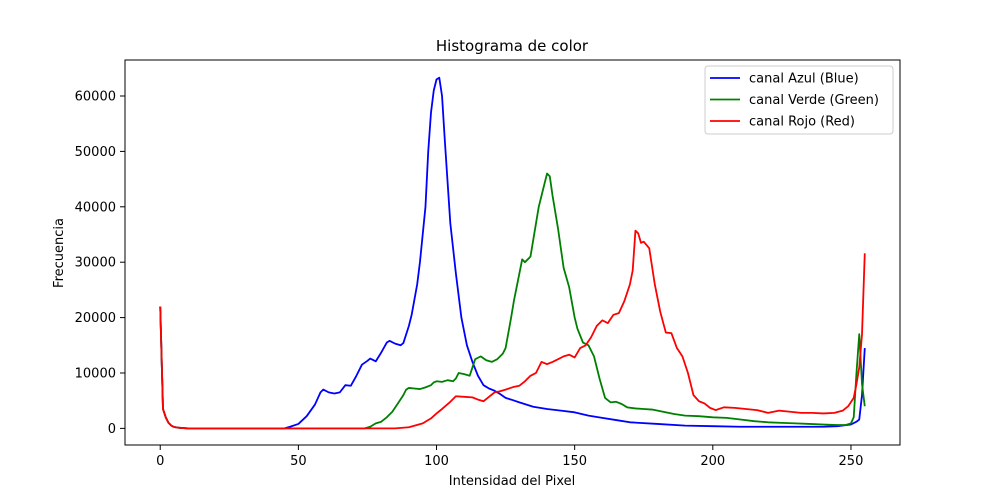 This screenshot has height=500, width=1000. Describe the element at coordinates (95, 318) in the screenshot. I see `y-tick-label: 20000` at that location.